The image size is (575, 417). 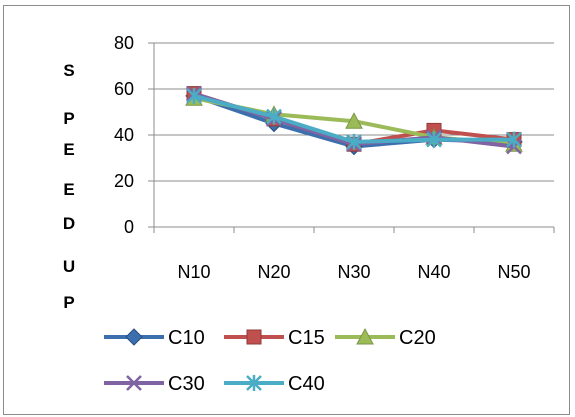 I want to click on legend-marker-c10, so click(x=134, y=337).